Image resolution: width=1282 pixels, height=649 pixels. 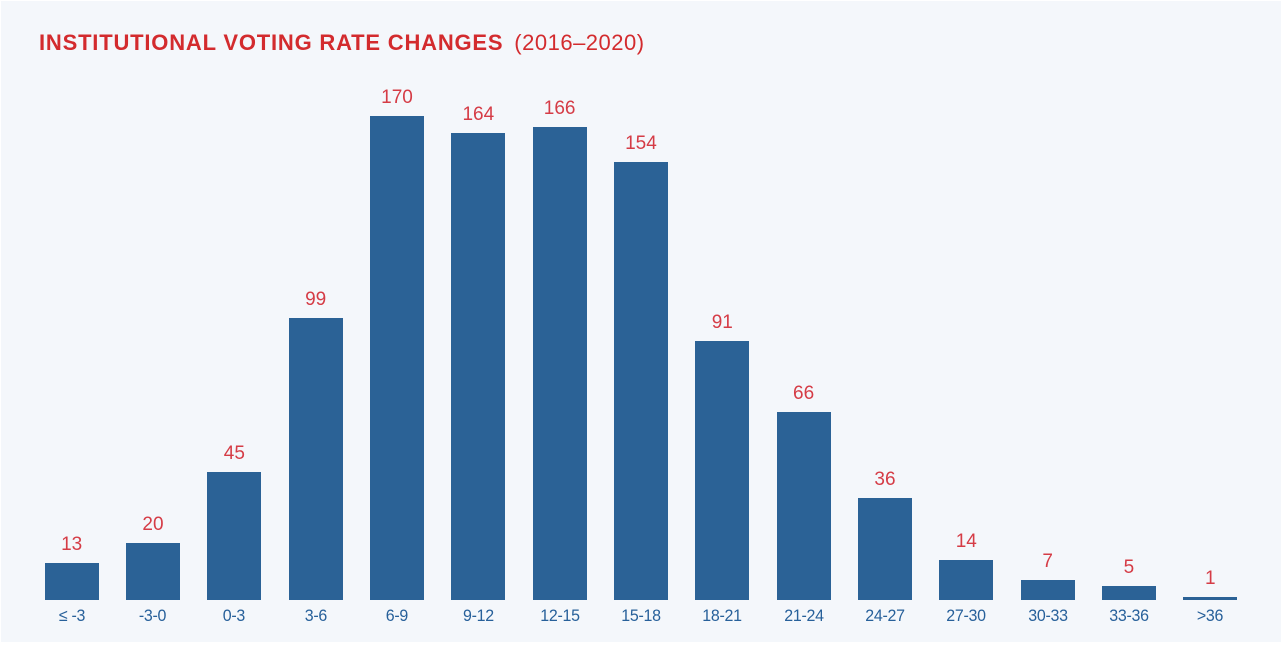 What do you see at coordinates (804, 394) in the screenshot?
I see `bar-value-label: 66` at bounding box center [804, 394].